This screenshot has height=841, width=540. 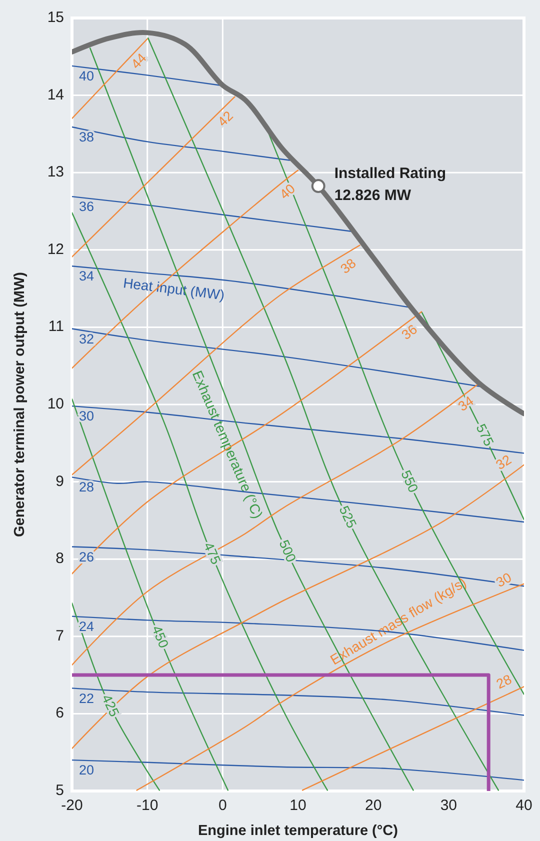 I want to click on annotation: Heat input (MW), so click(x=174, y=288).